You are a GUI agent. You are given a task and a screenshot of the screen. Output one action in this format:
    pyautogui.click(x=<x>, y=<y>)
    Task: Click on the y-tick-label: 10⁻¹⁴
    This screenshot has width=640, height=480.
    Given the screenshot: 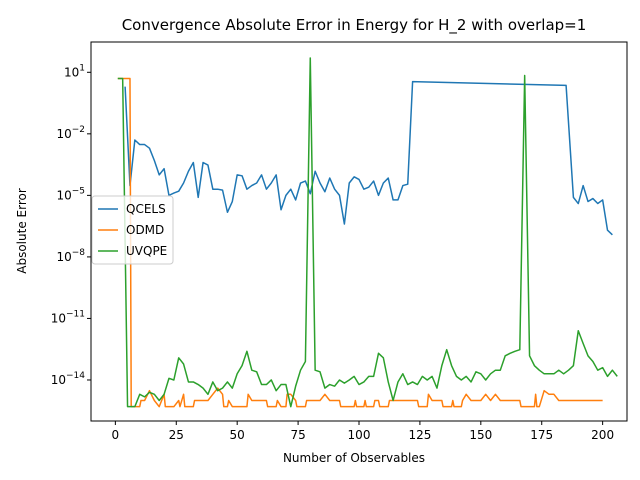 What is the action you would take?
    pyautogui.click(x=68, y=379)
    